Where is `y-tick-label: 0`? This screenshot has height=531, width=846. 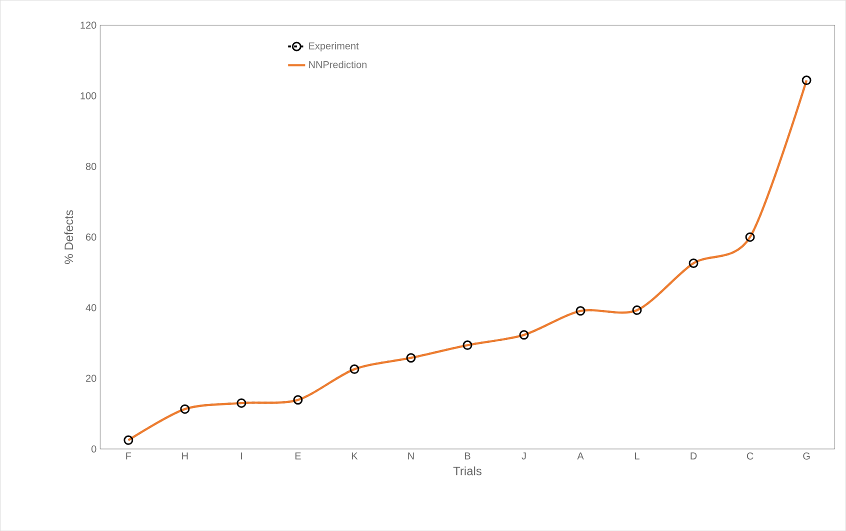 y-tick-label: 0 is located at coordinates (93, 448).